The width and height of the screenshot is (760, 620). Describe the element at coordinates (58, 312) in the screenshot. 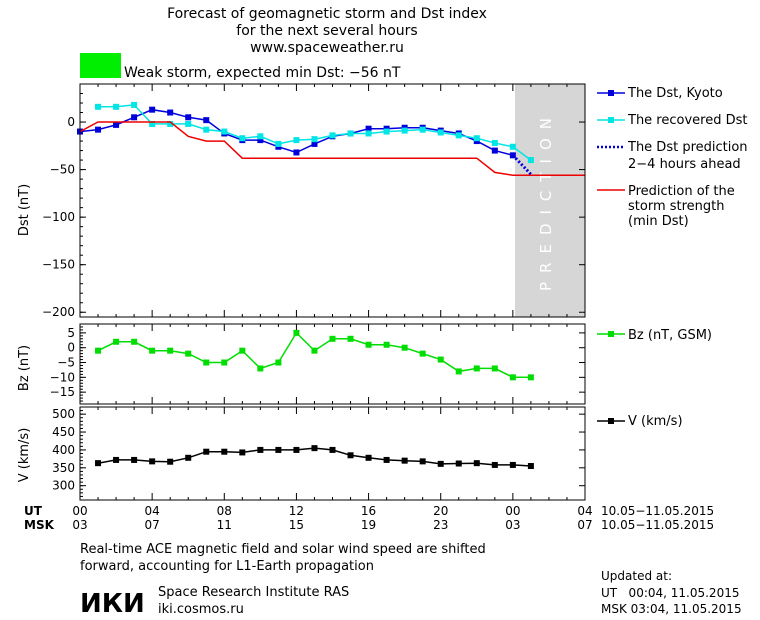

I see `ytick-label-dst-4: −200` at that location.